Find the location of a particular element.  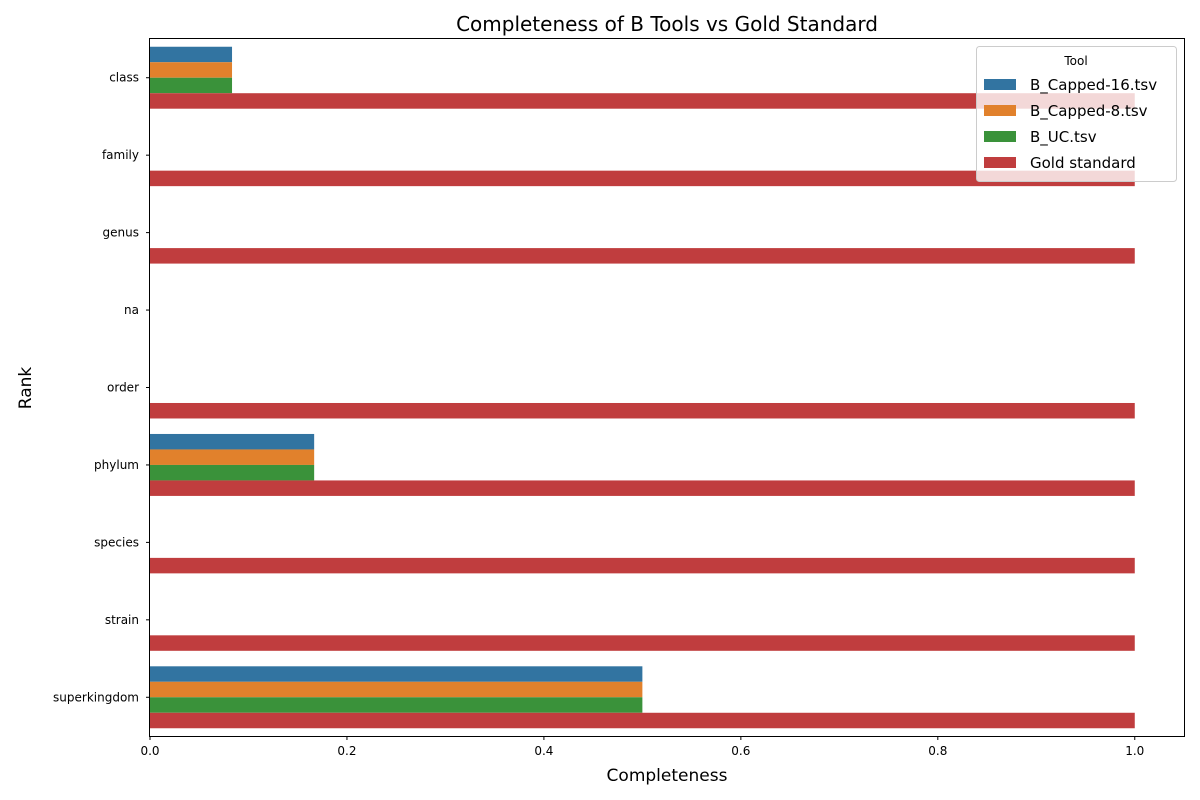

x-tick-label: 0.6 is located at coordinates (740, 751).